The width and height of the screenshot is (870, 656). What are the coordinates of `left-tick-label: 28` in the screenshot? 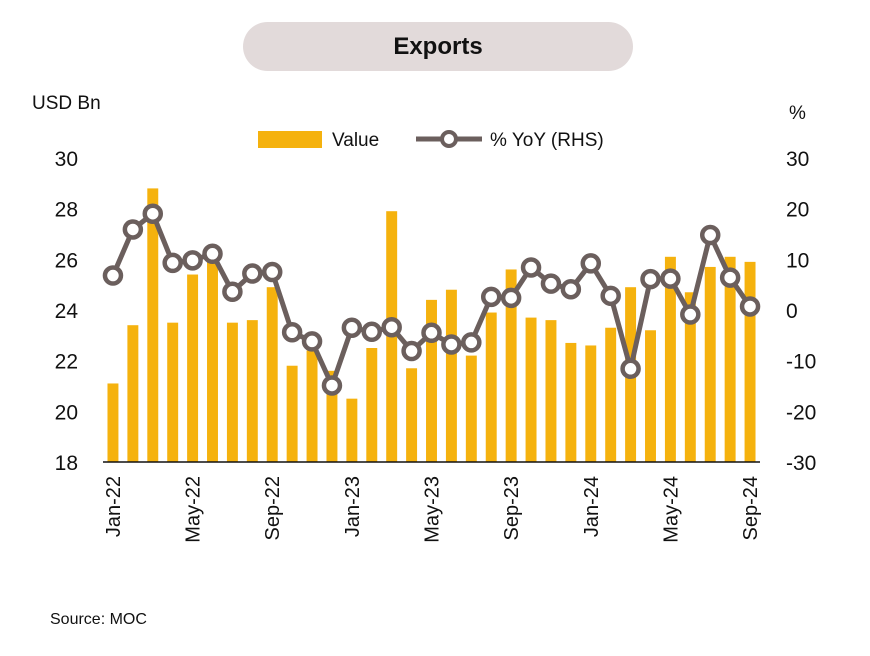 It's located at (66, 210).